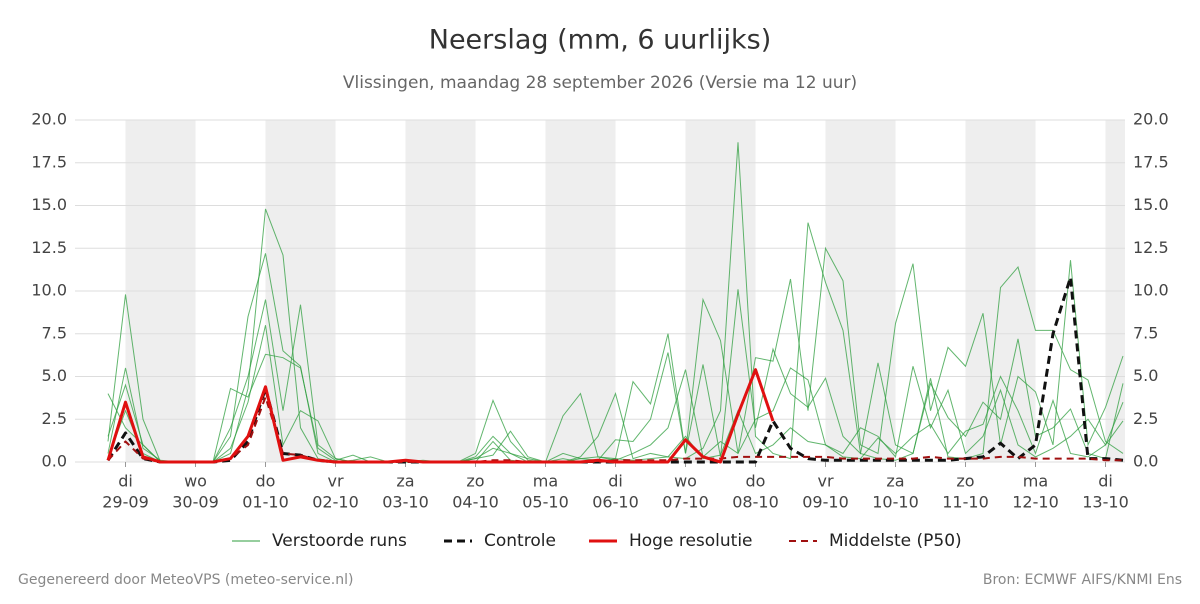 The width and height of the screenshot is (1200, 604). What do you see at coordinates (335, 502) in the screenshot?
I see `x-tick-label: 02-10` at bounding box center [335, 502].